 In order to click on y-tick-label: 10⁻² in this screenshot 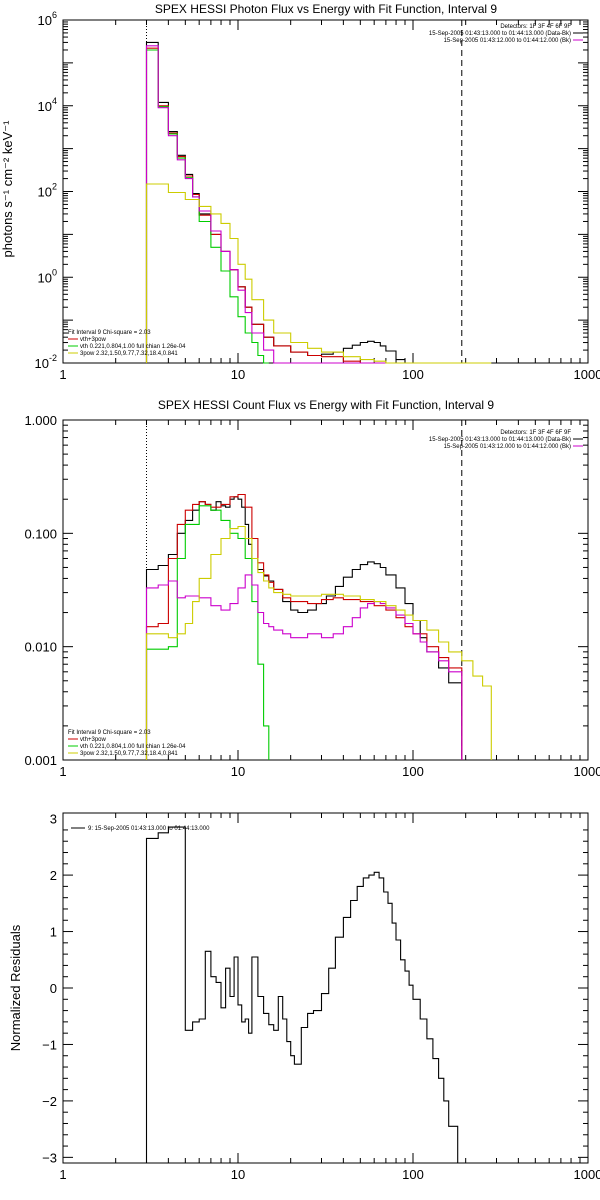, I will do `click(46, 362)`.